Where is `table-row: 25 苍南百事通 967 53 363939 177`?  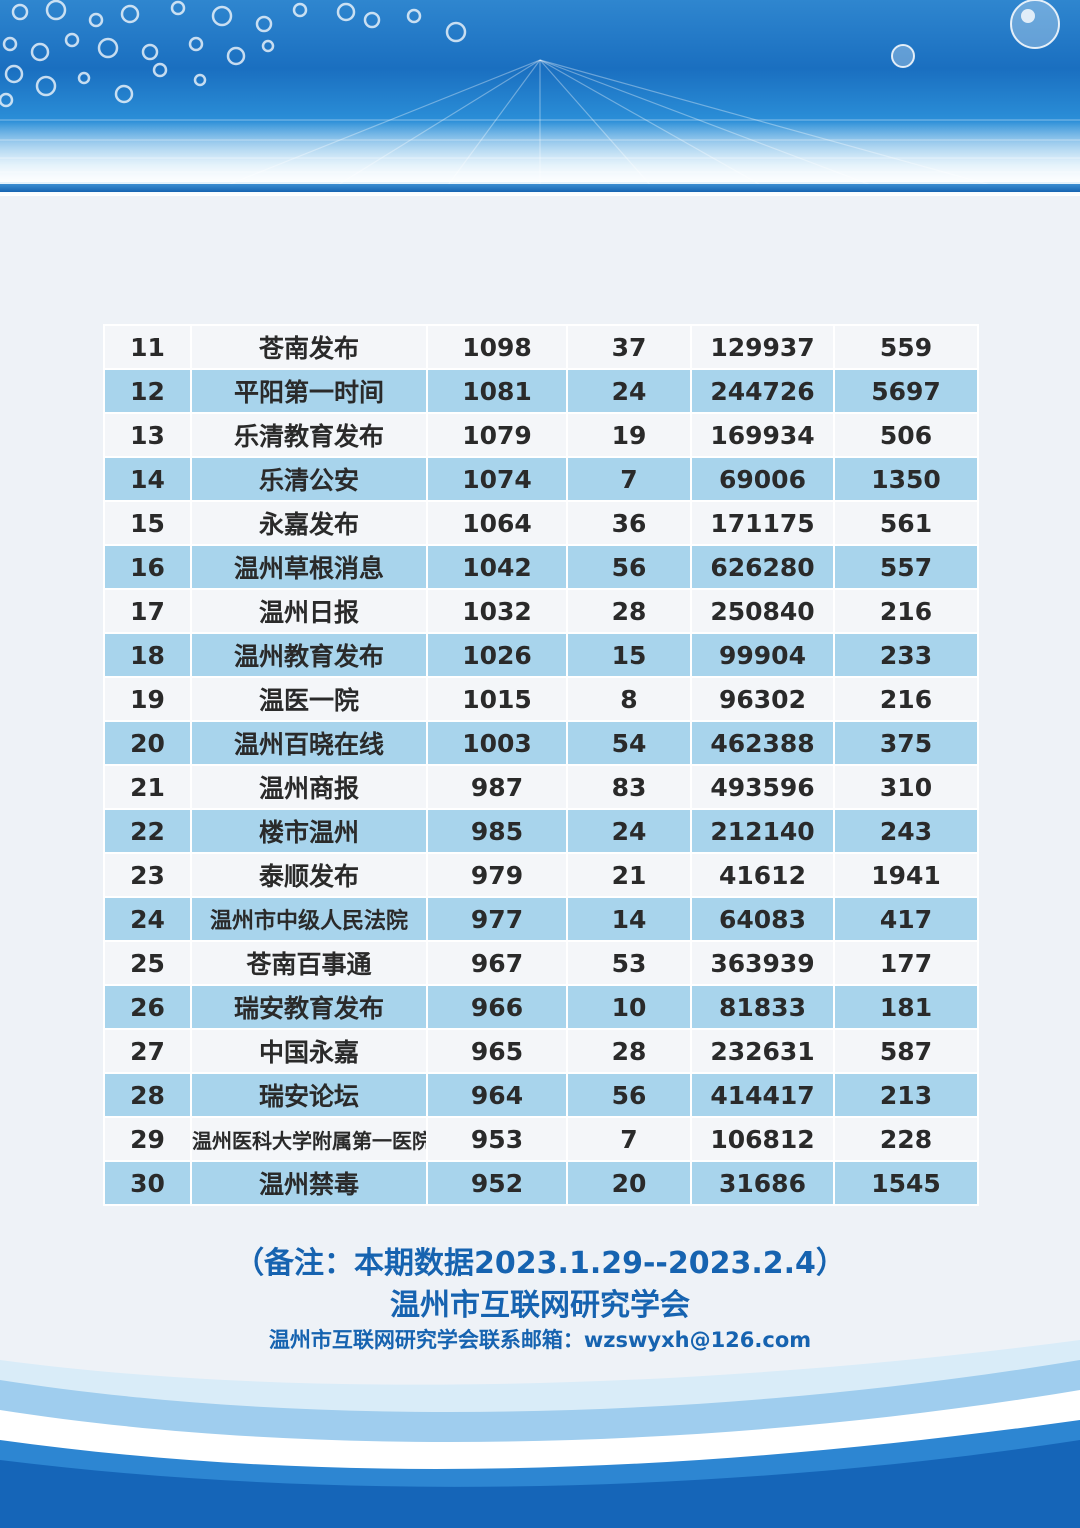
table-row: 25 苍南百事通 967 53 363939 177 is located at coordinates (541, 963).